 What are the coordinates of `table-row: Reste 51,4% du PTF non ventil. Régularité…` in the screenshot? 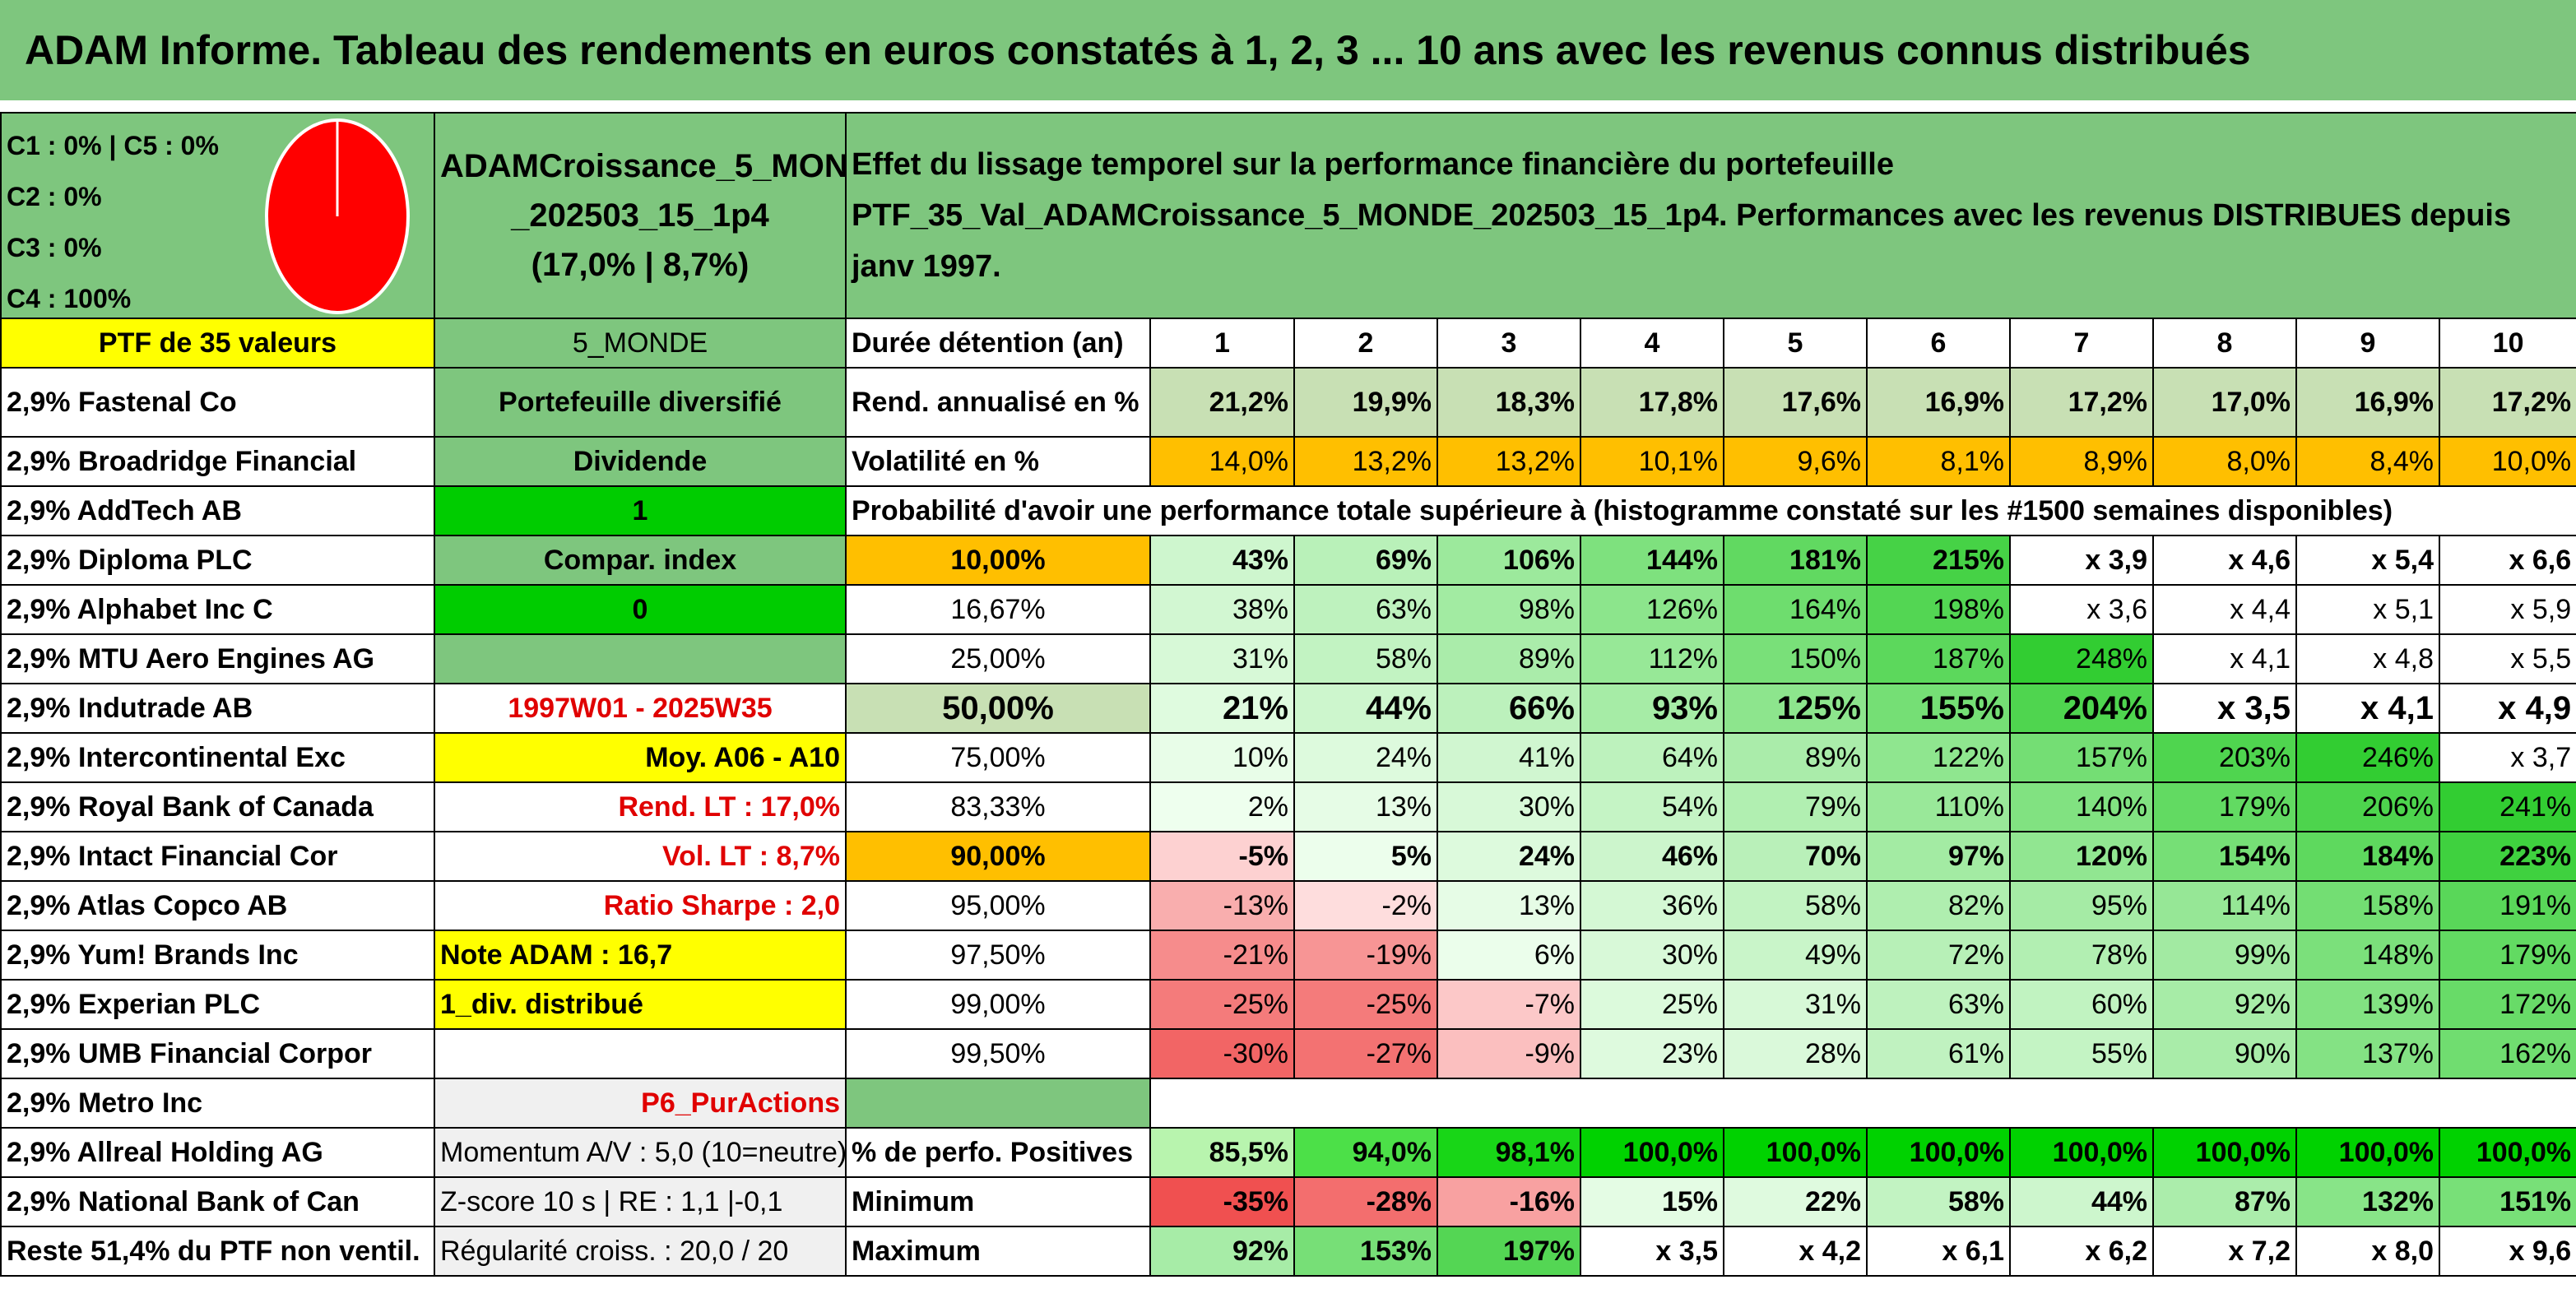 It's located at (1288, 1251).